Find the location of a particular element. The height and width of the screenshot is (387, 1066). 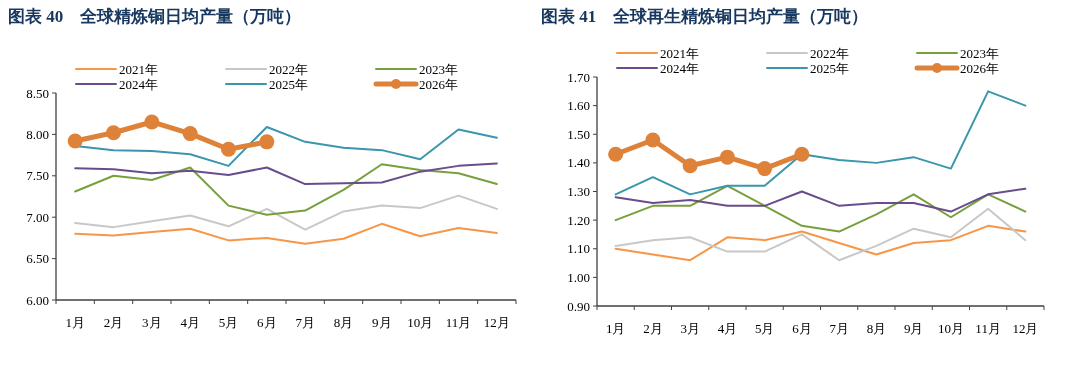

y-tick-label: 1.40 is located at coordinates (578, 163).